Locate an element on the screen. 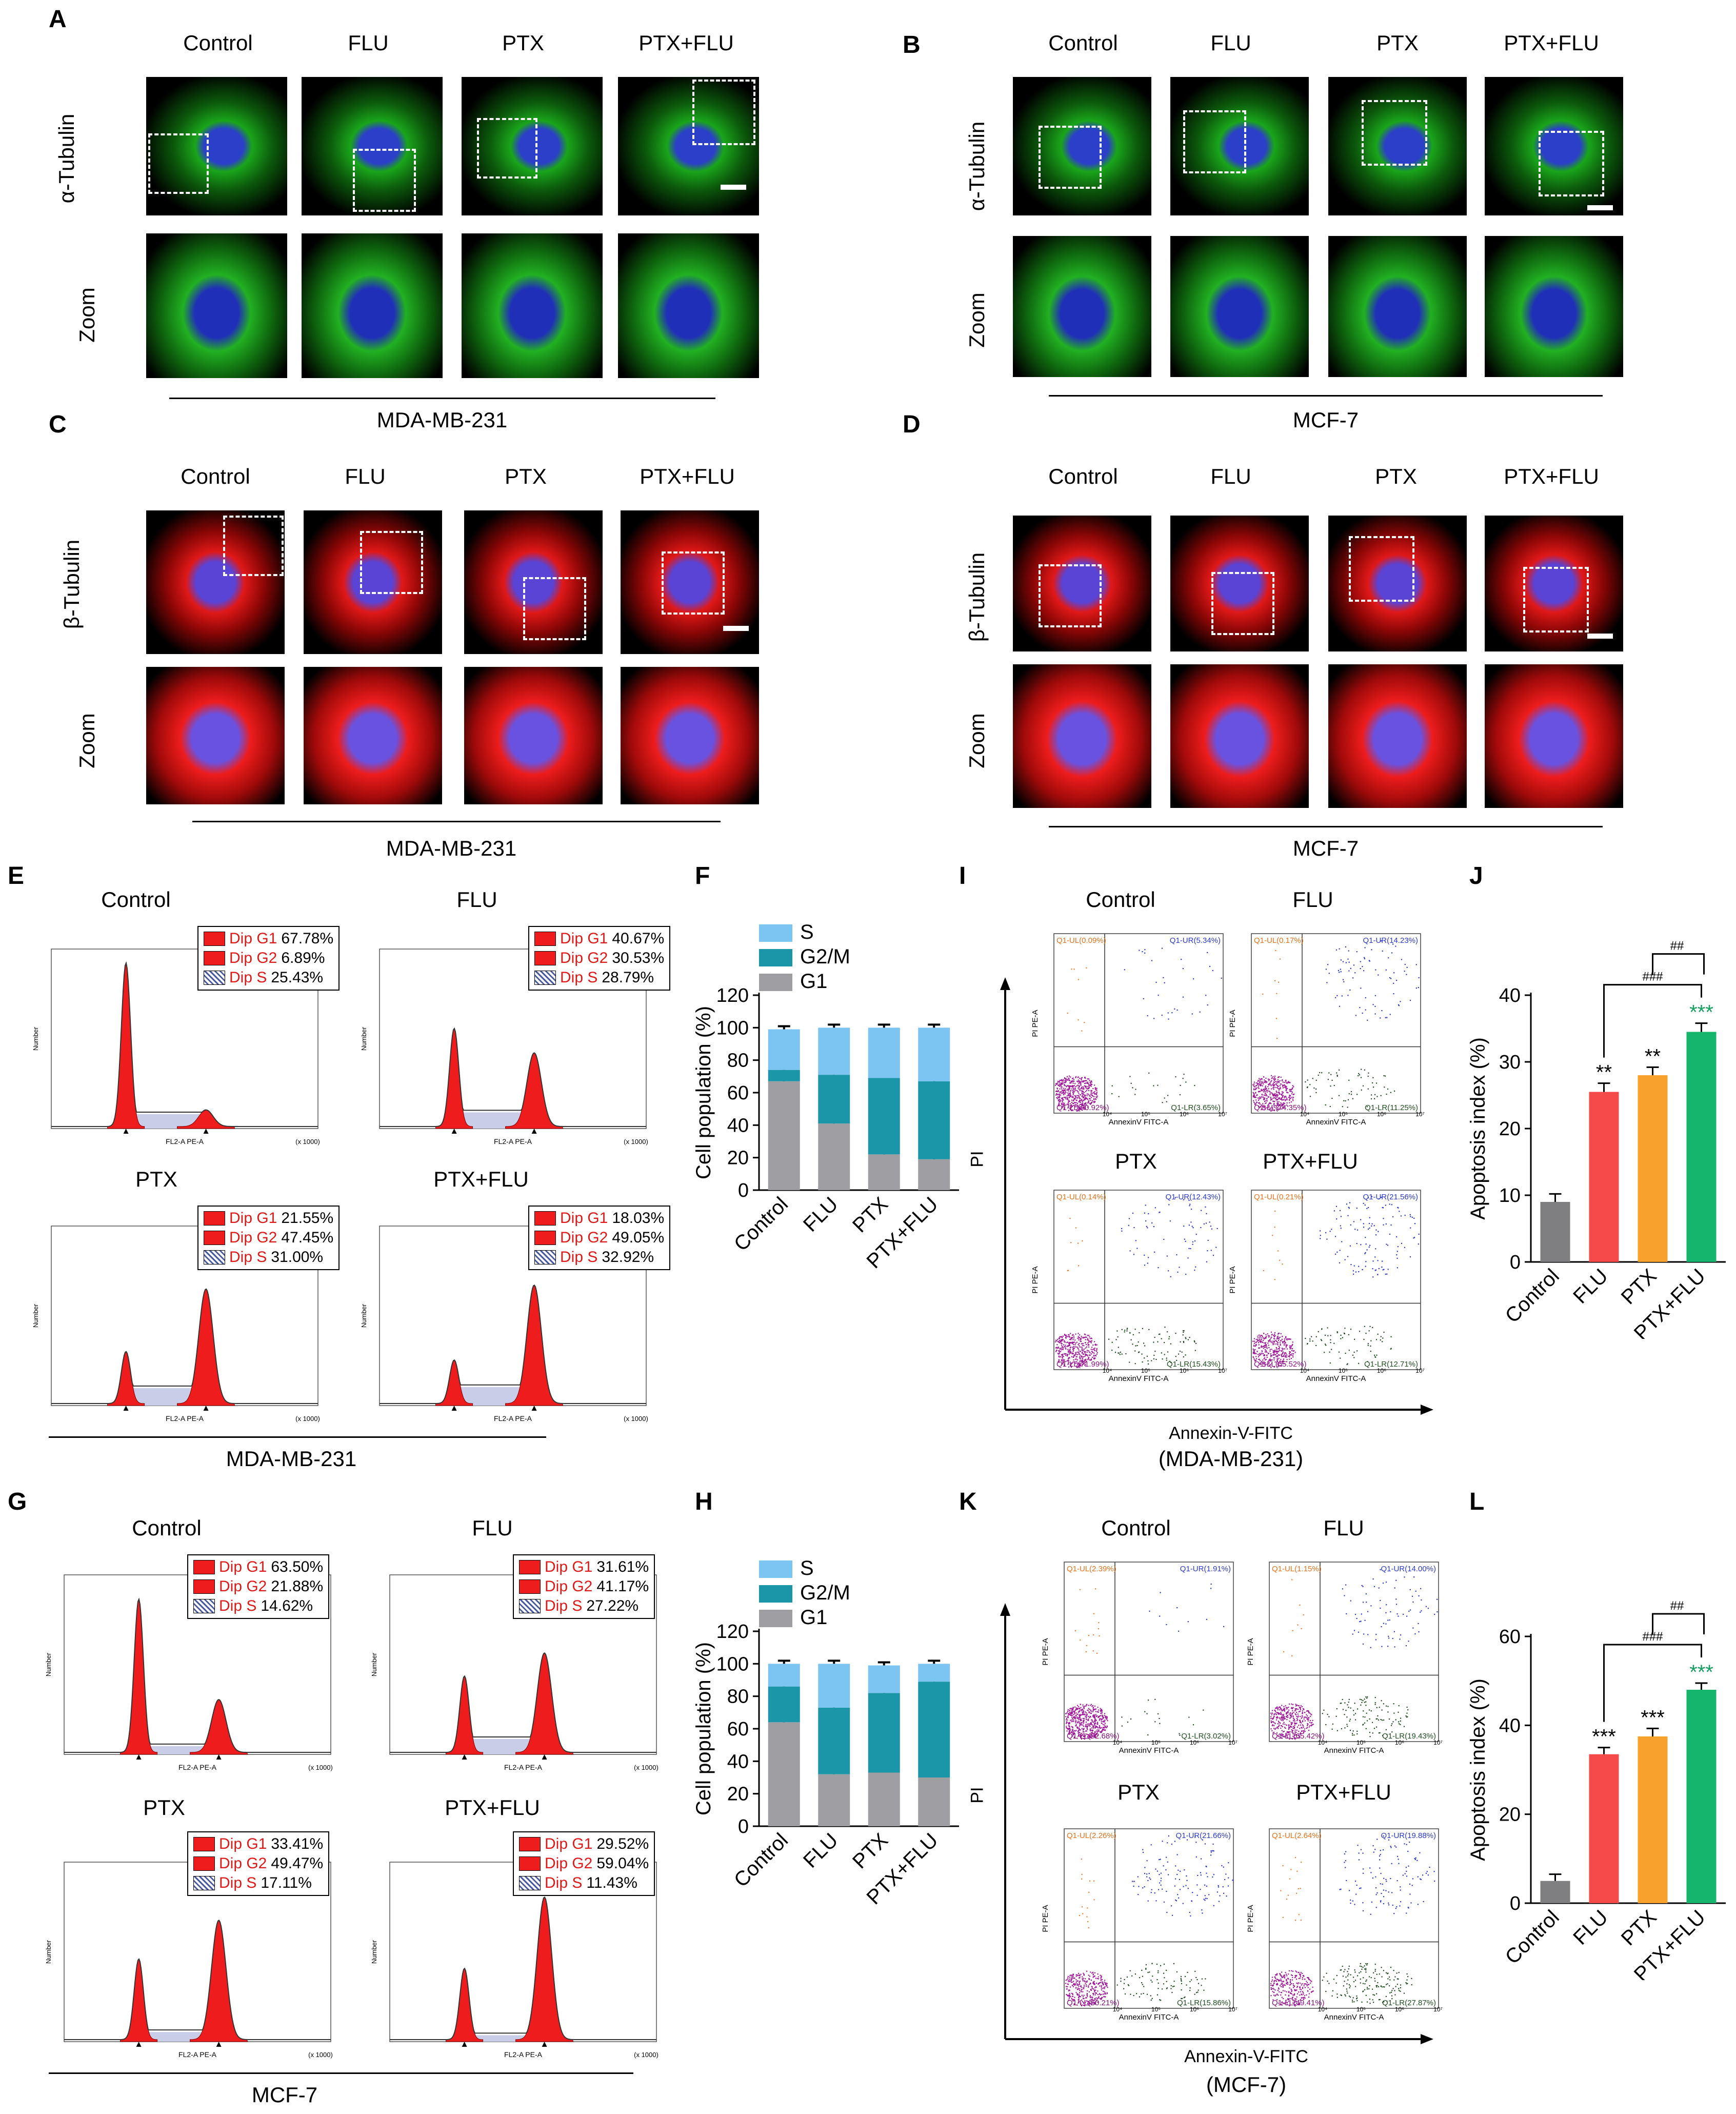 This screenshot has width=1736, height=2114. bar-ptx is located at coordinates (1653, 1168).